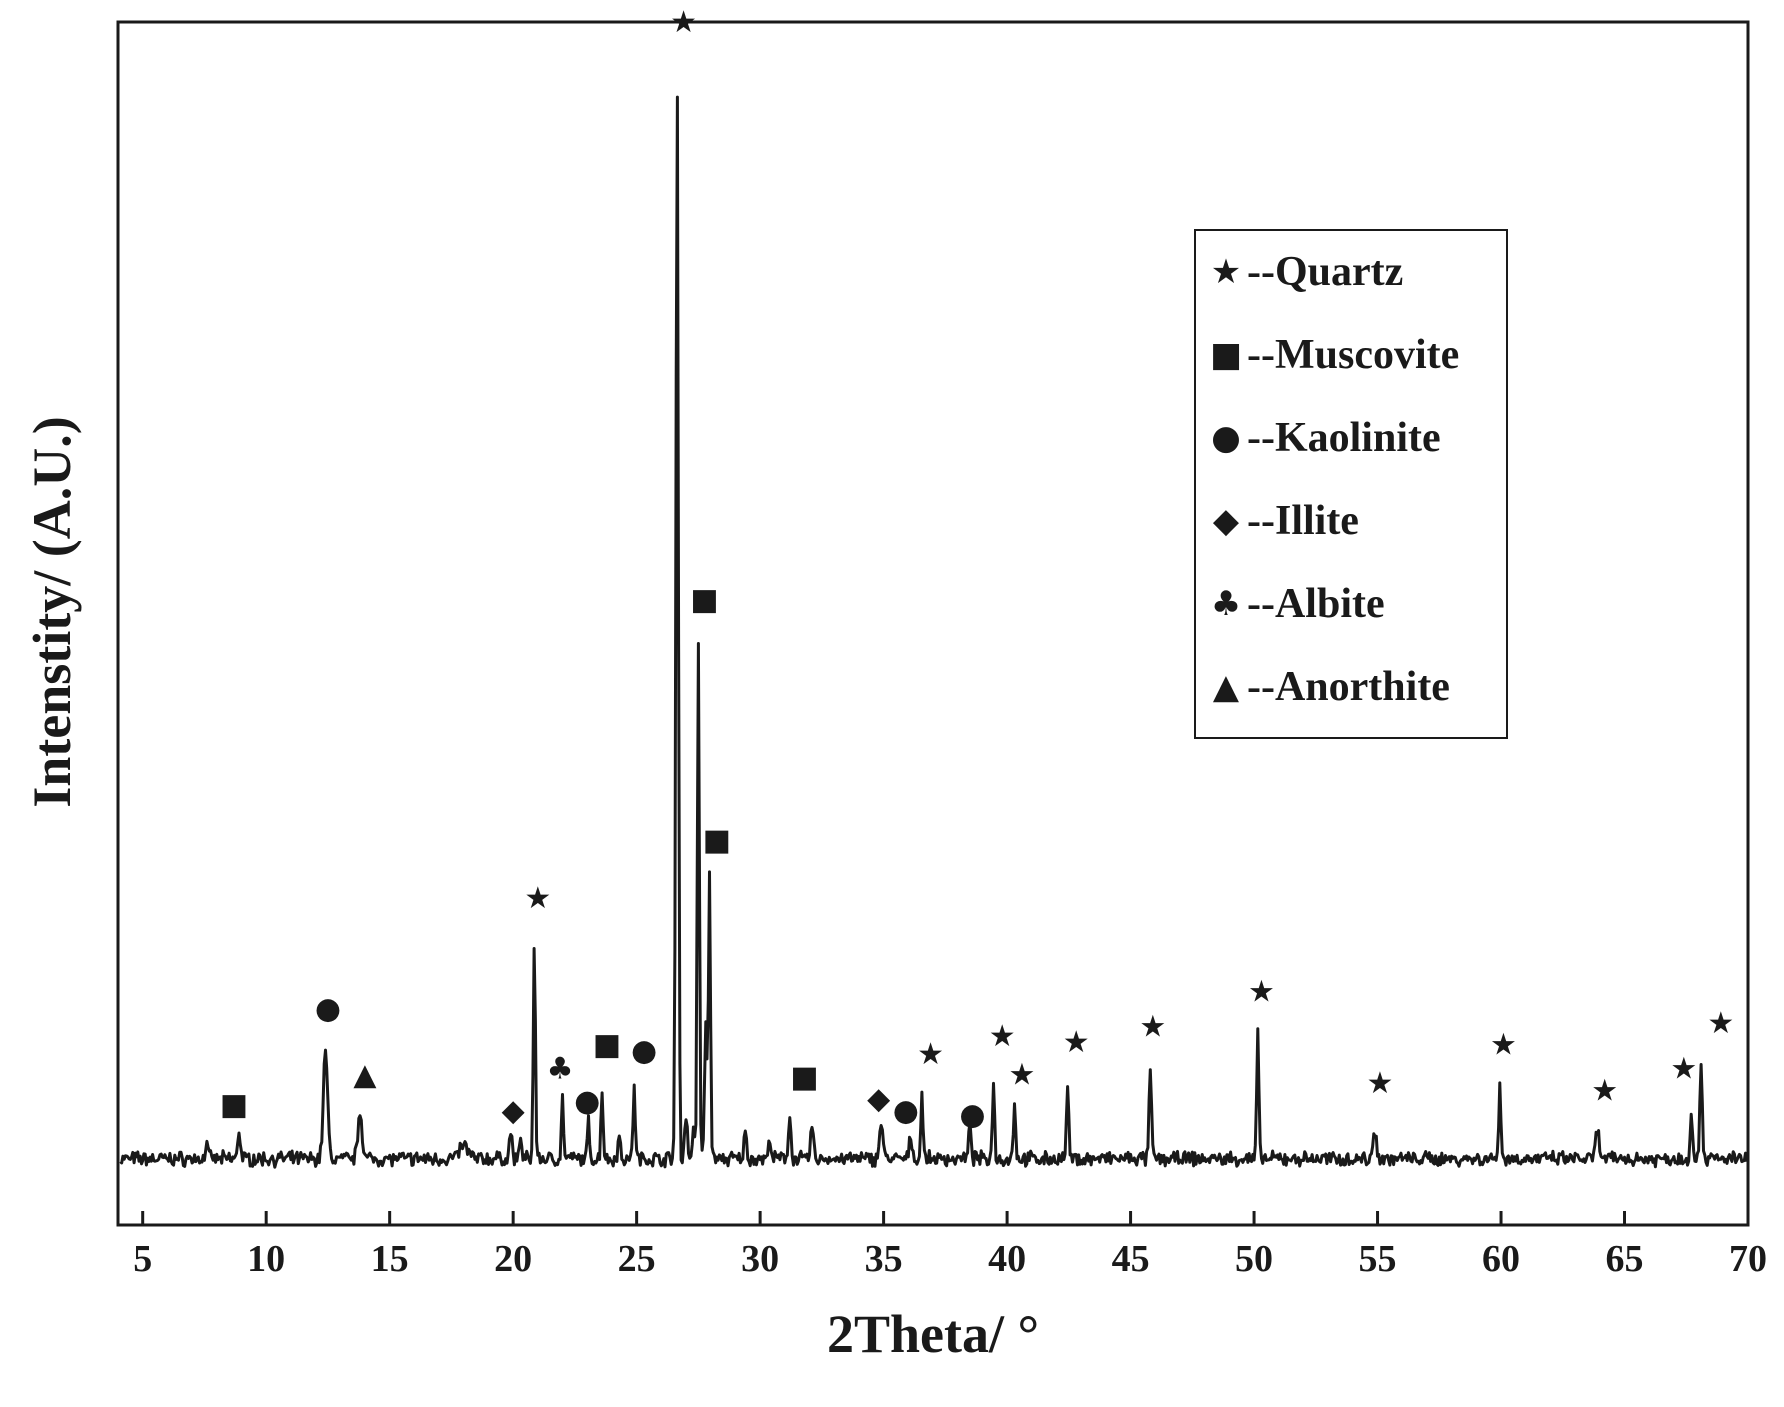 Image resolution: width=1784 pixels, height=1407 pixels. Describe the element at coordinates (1625, 1259) in the screenshot. I see `x-tick-label: 65` at that location.